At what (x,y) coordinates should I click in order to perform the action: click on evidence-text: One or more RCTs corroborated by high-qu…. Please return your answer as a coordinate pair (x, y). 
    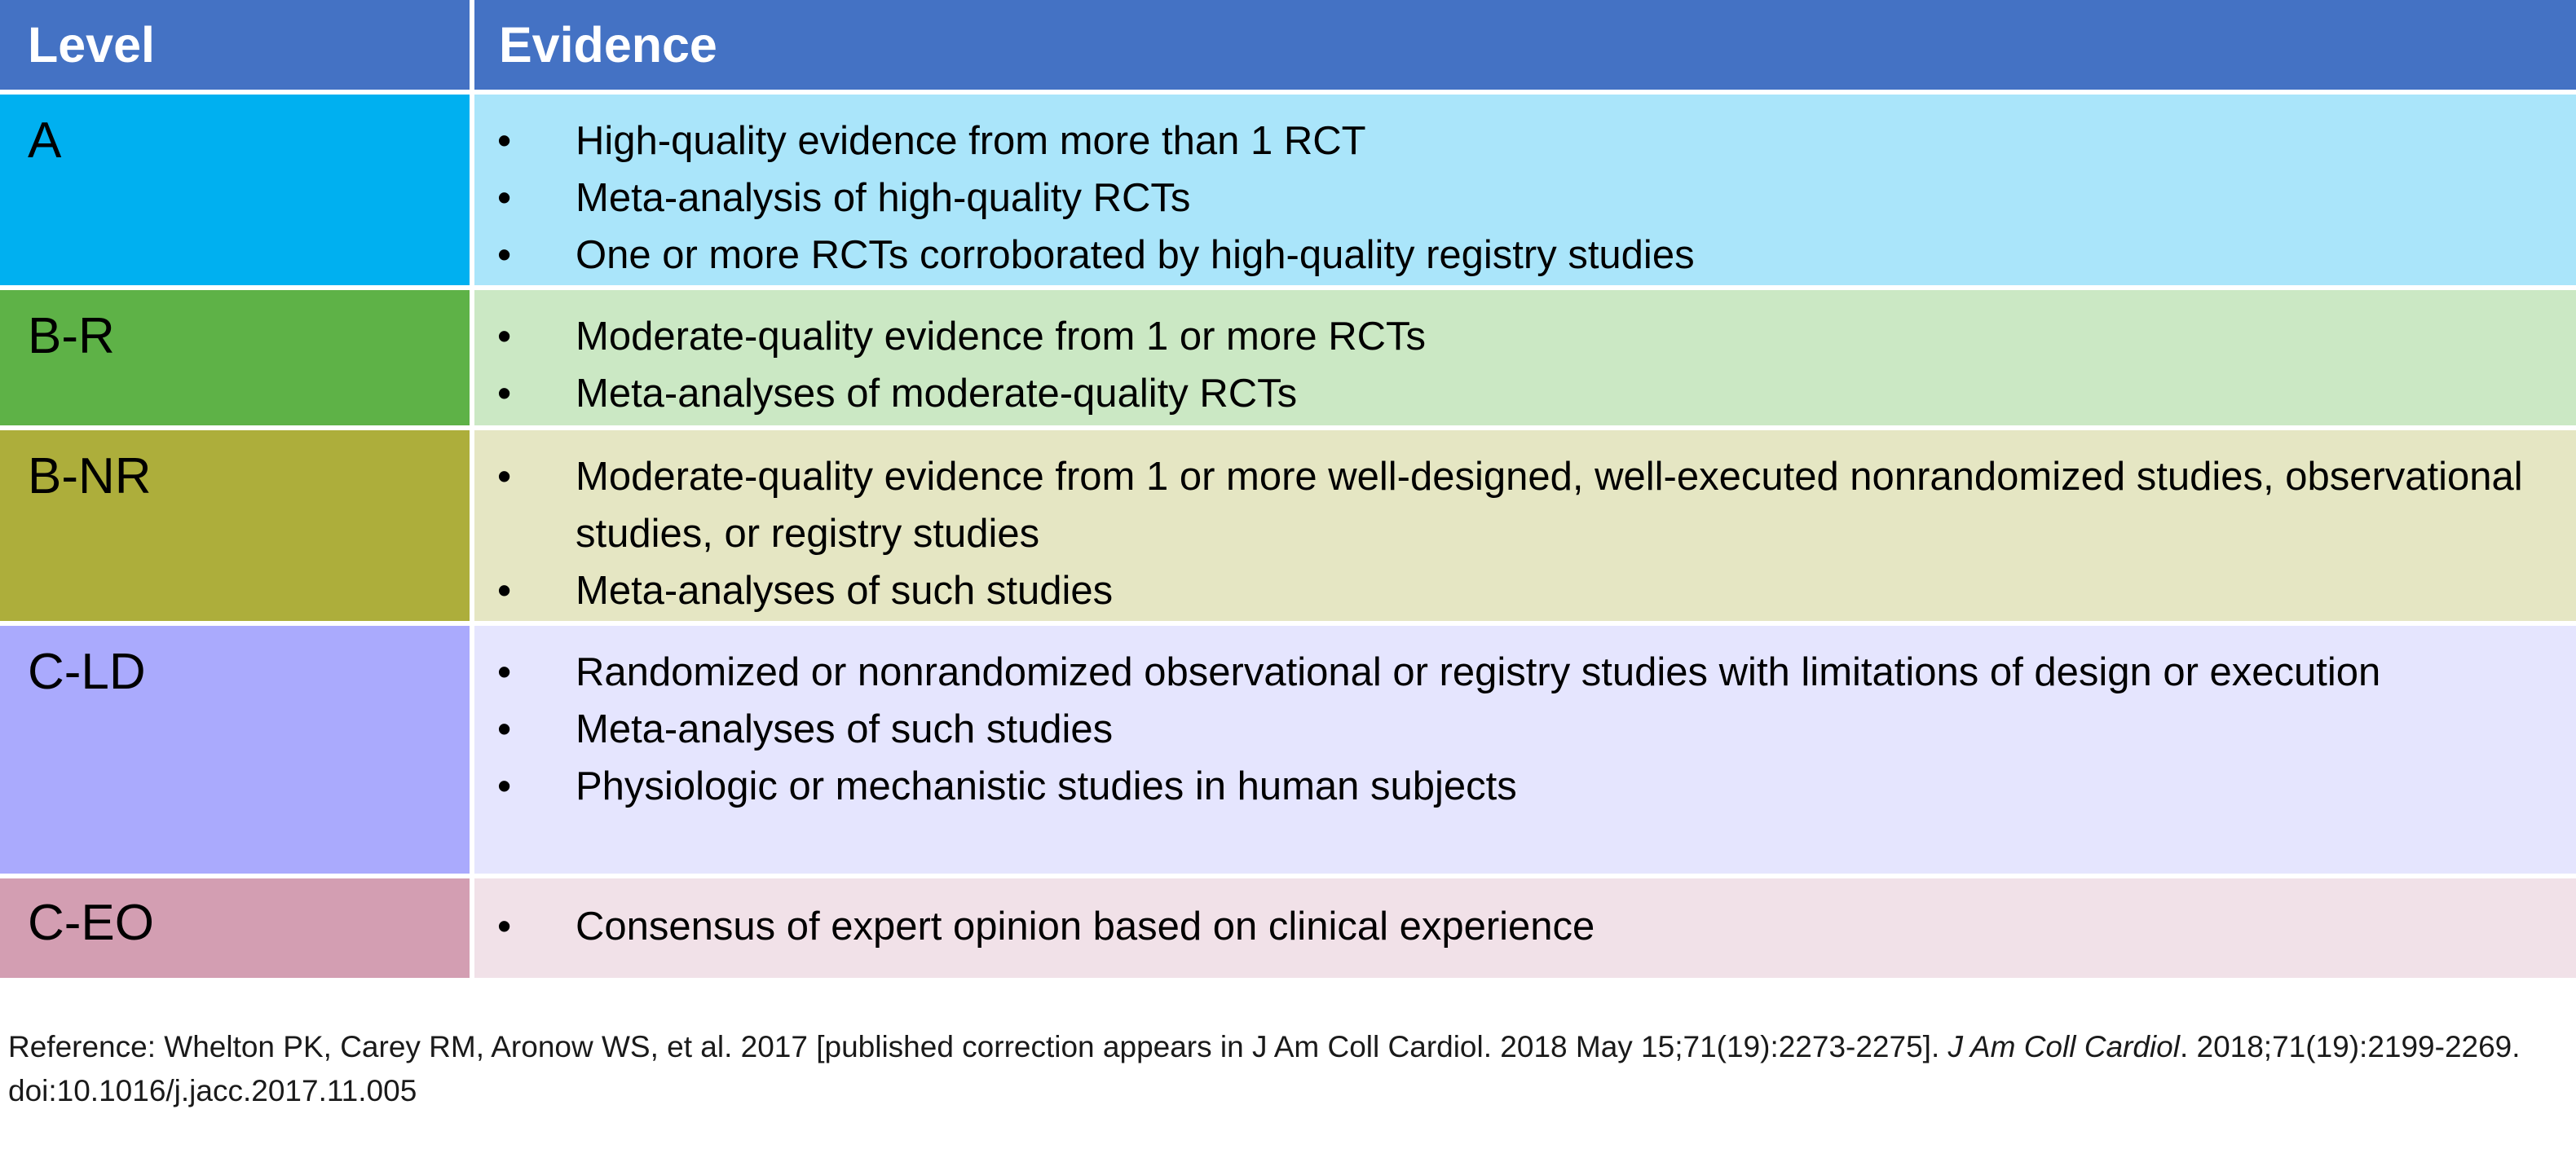
    Looking at the image, I should click on (1135, 255).